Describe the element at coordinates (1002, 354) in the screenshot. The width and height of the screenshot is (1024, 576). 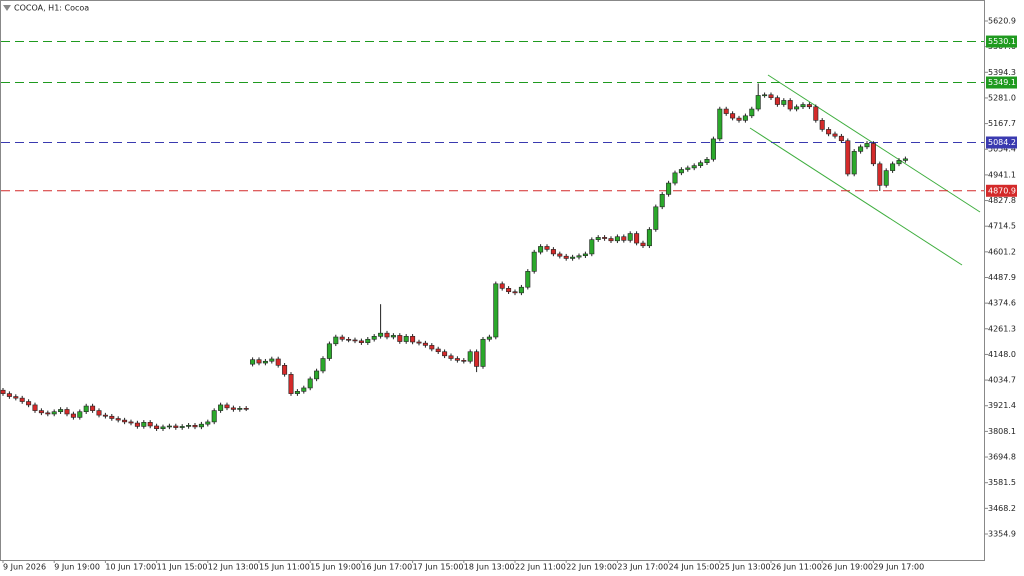
I see `y-tick-label: 4148.0` at that location.